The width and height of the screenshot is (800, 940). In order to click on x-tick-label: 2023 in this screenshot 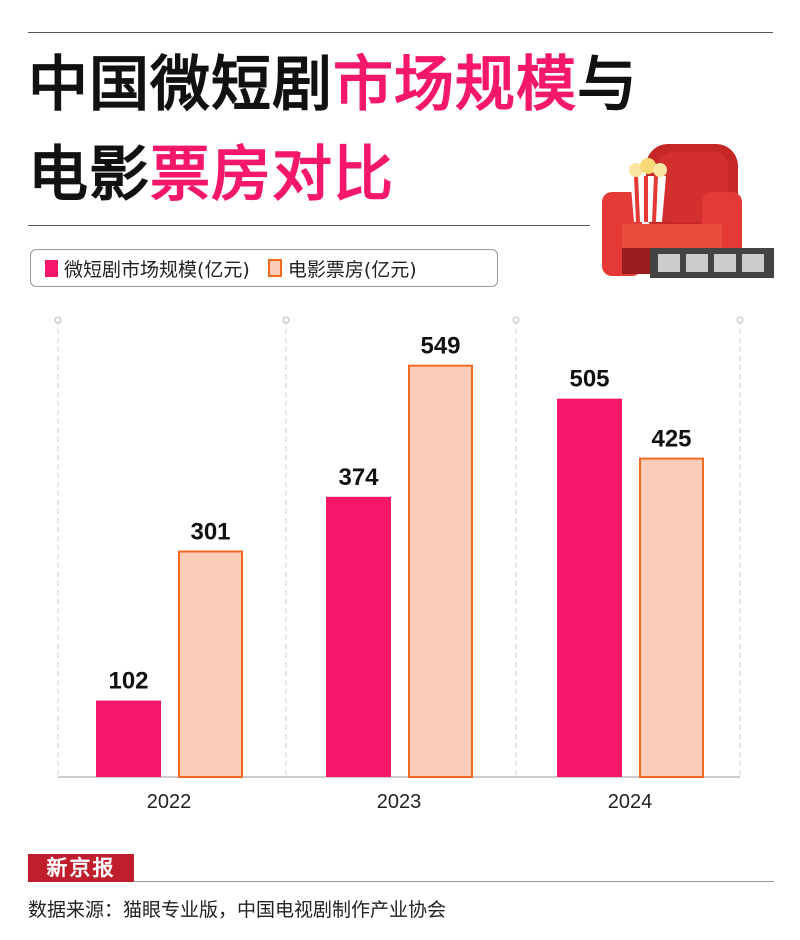, I will do `click(399, 802)`.